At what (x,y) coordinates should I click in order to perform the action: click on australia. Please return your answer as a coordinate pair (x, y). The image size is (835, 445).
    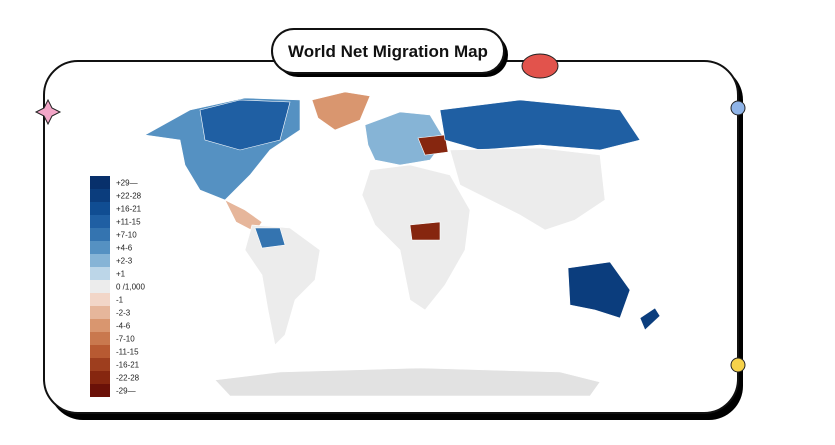
    Looking at the image, I should click on (599, 290).